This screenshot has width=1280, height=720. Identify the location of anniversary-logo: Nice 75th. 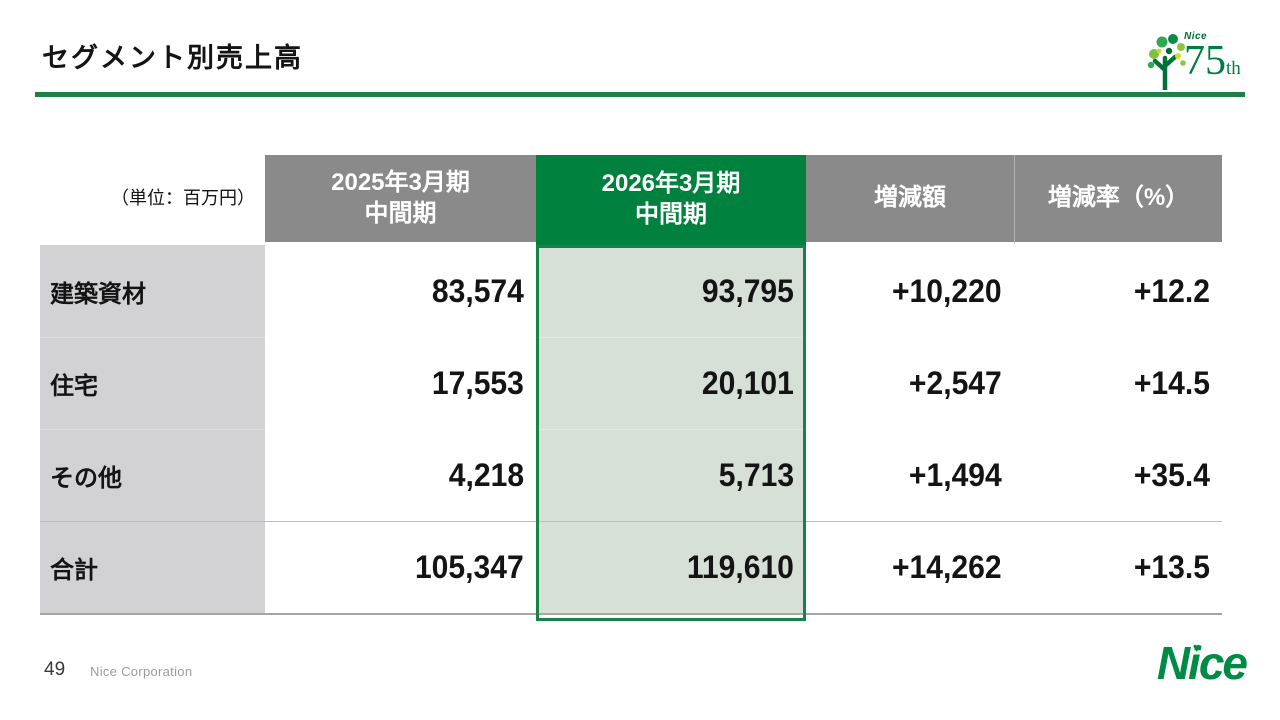
(1201, 59).